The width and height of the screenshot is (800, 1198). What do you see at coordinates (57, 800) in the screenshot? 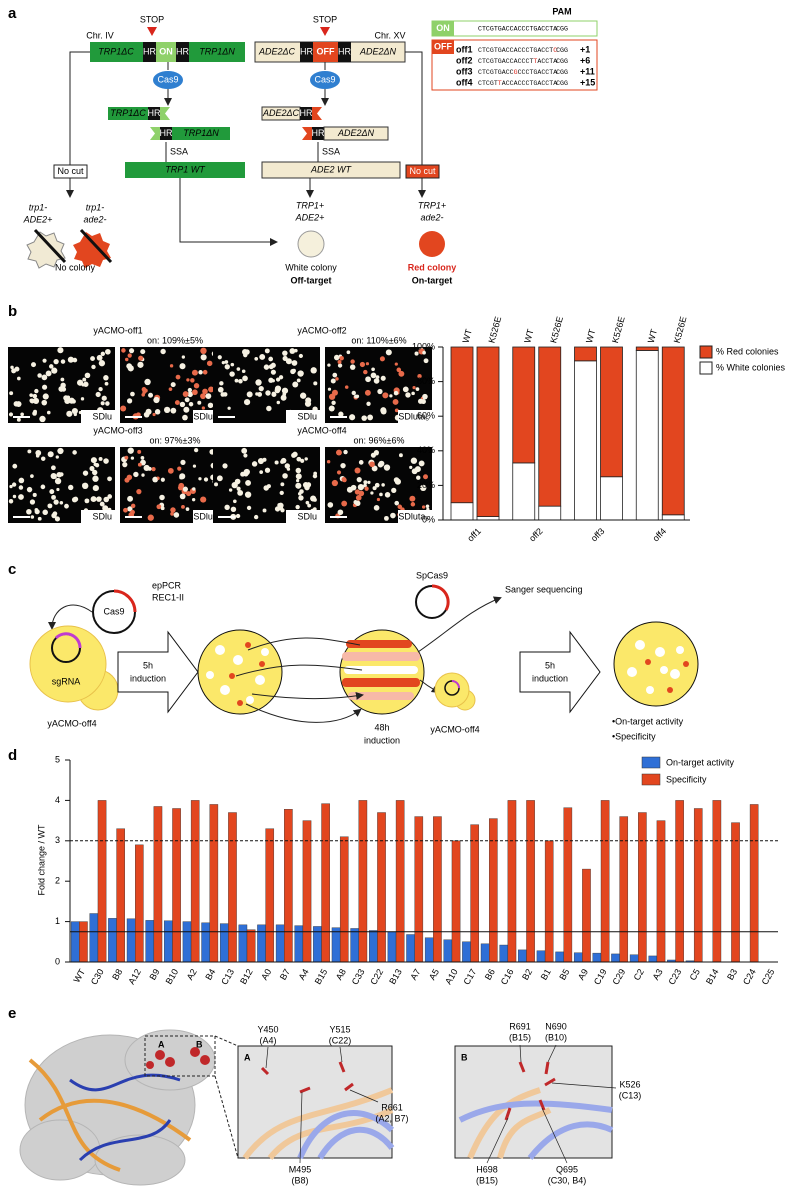
I see `y-tick-label: 4` at bounding box center [57, 800].